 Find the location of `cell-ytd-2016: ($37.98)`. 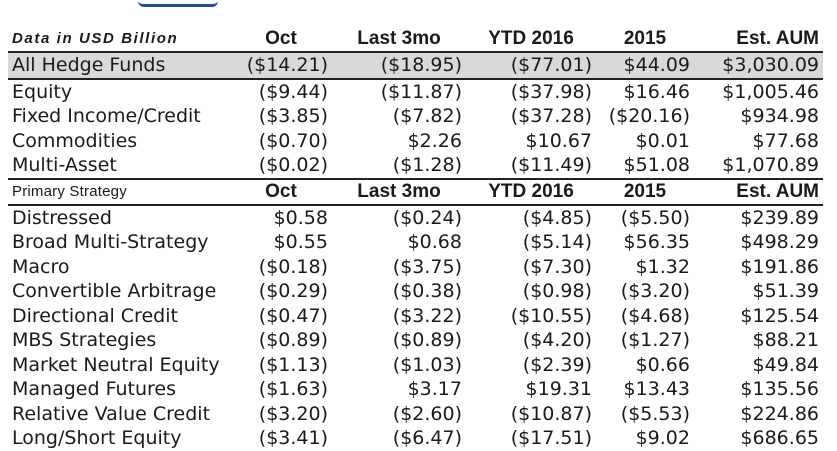

cell-ytd-2016: ($37.98) is located at coordinates (551, 91).